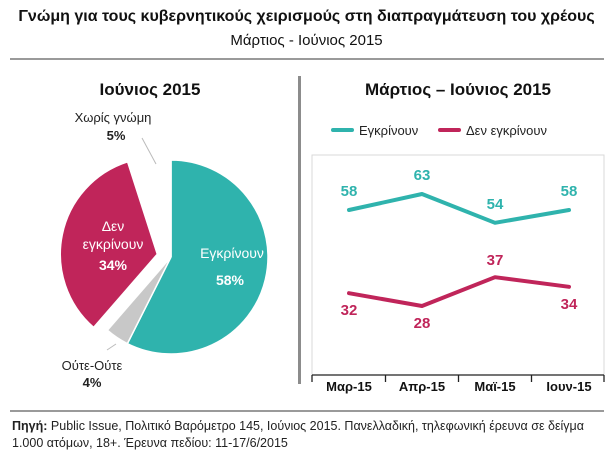  I want to click on pie-label-disapprove: Δεν εγκρίνουν, so click(113, 235).